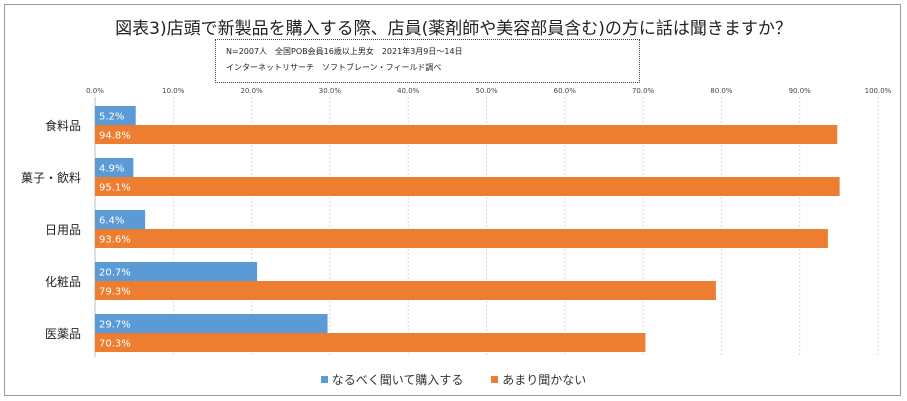 The image size is (907, 401). I want to click on x-tick-label: 100.0%, so click(878, 91).